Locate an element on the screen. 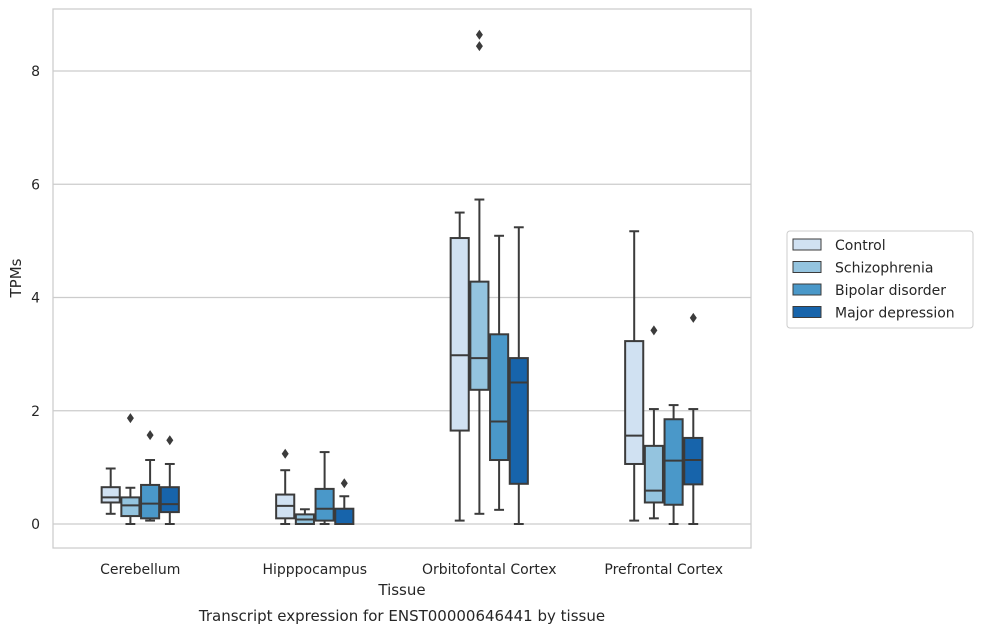 This screenshot has height=634, width=983. x-axis-label: Tissue is located at coordinates (401, 590).